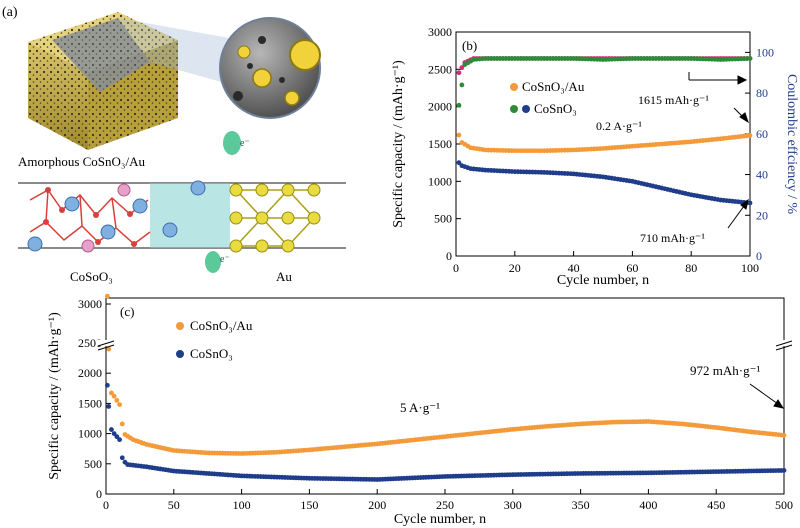  Describe the element at coordinates (513, 505) in the screenshot. I see `c-xtick-label: 300` at that location.